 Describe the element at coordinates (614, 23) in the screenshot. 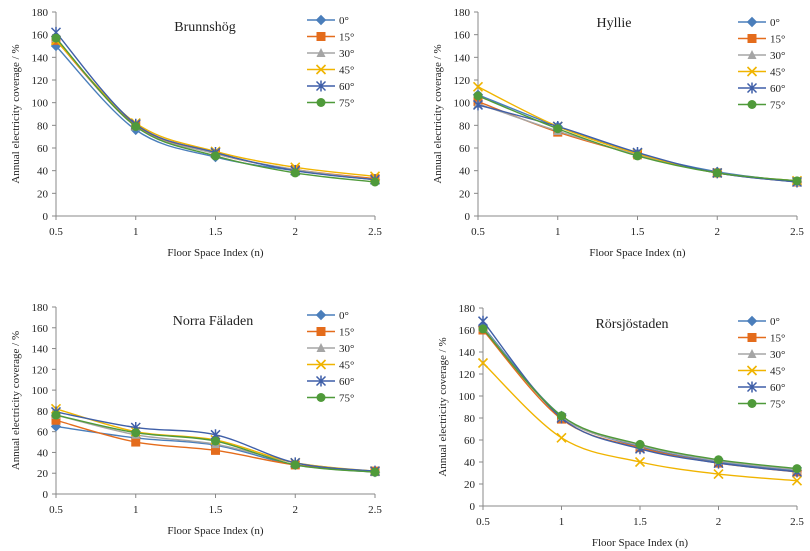

I see `chart-title: Hyllie` at that location.